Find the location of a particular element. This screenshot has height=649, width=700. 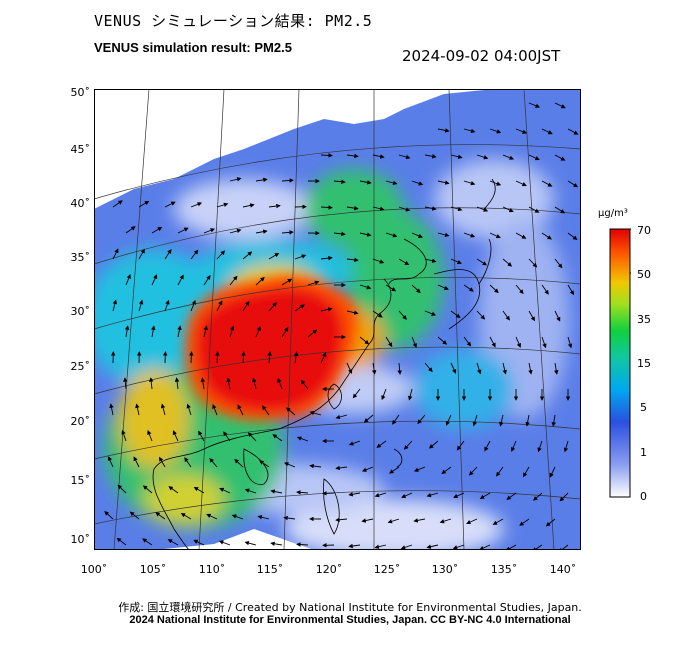

lat-label-45: 45˚ is located at coordinates (80, 149).